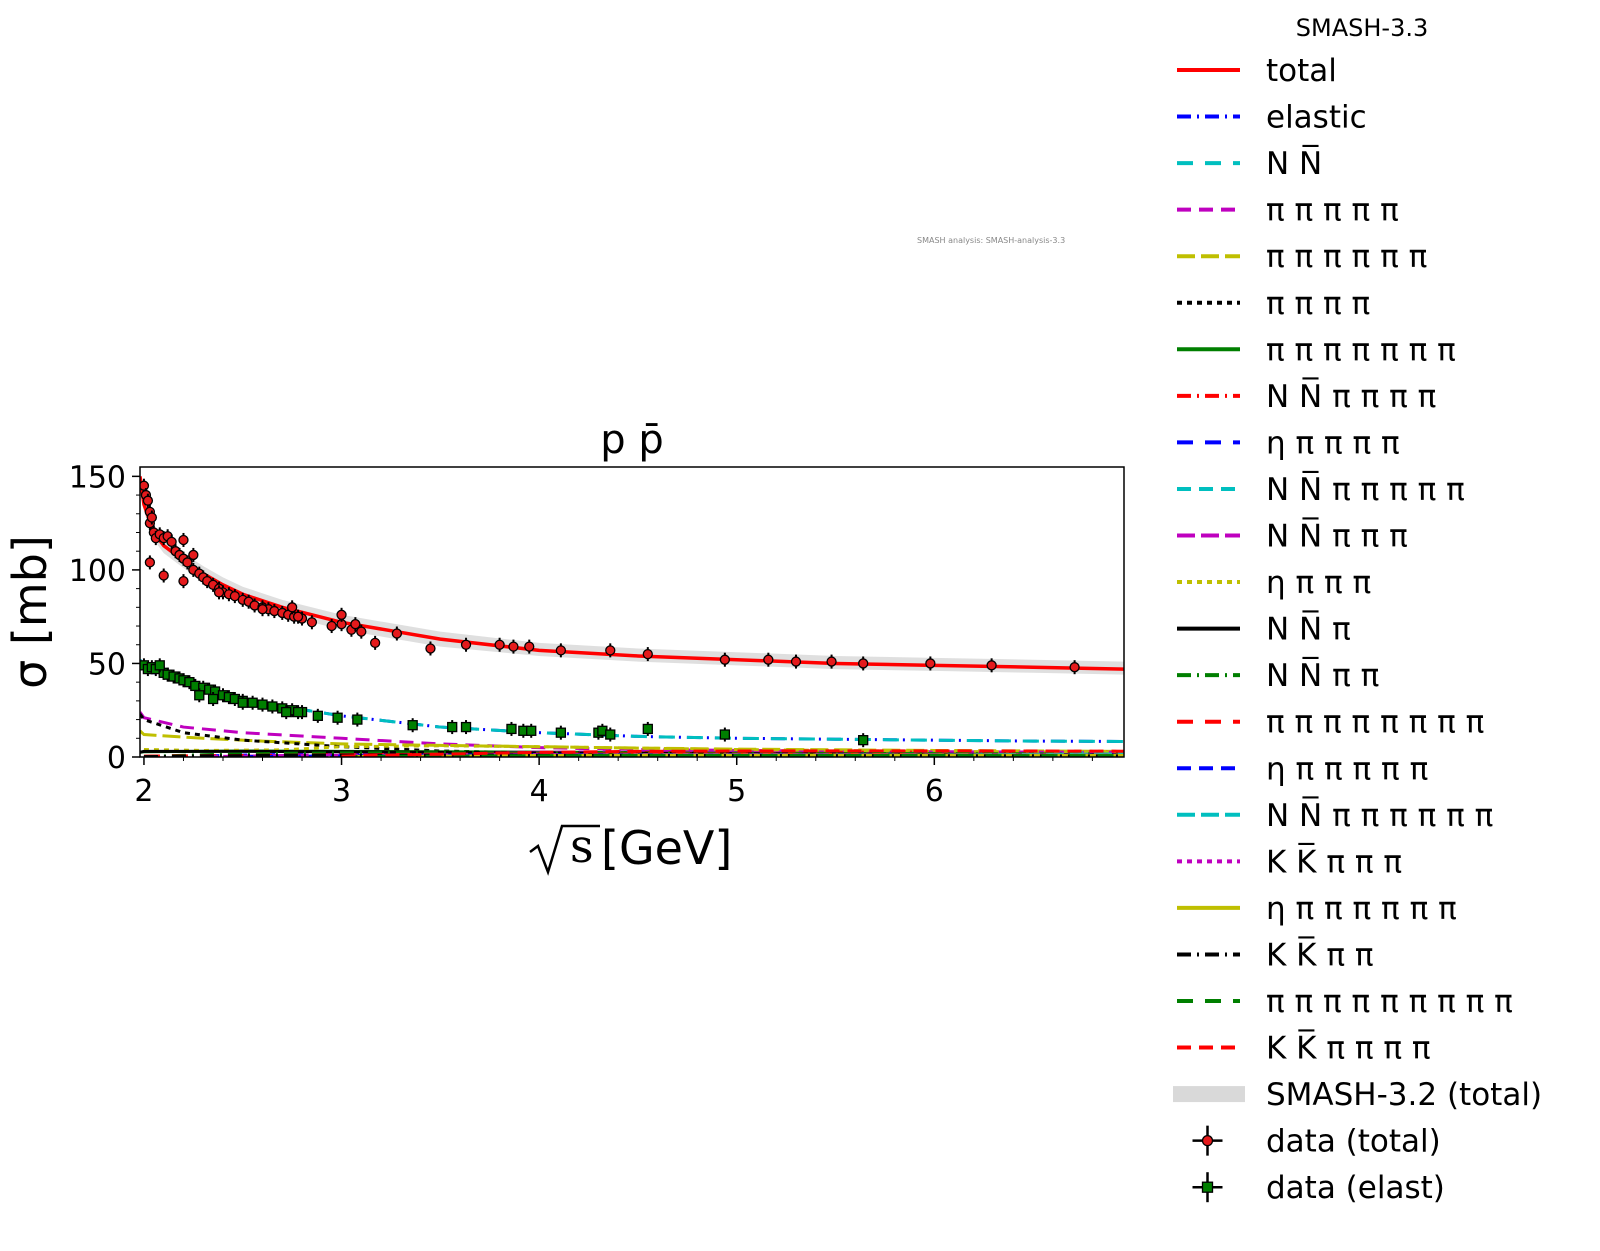  I want to click on y-tick-label: 100, so click(97, 571).